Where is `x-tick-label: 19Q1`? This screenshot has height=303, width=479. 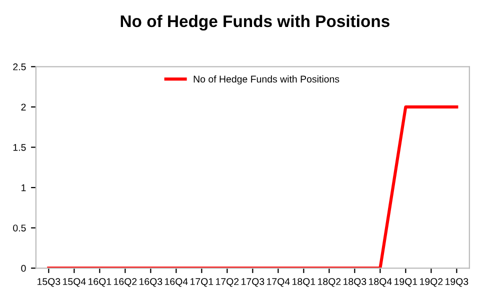 x-tick-label: 19Q1 is located at coordinates (406, 282).